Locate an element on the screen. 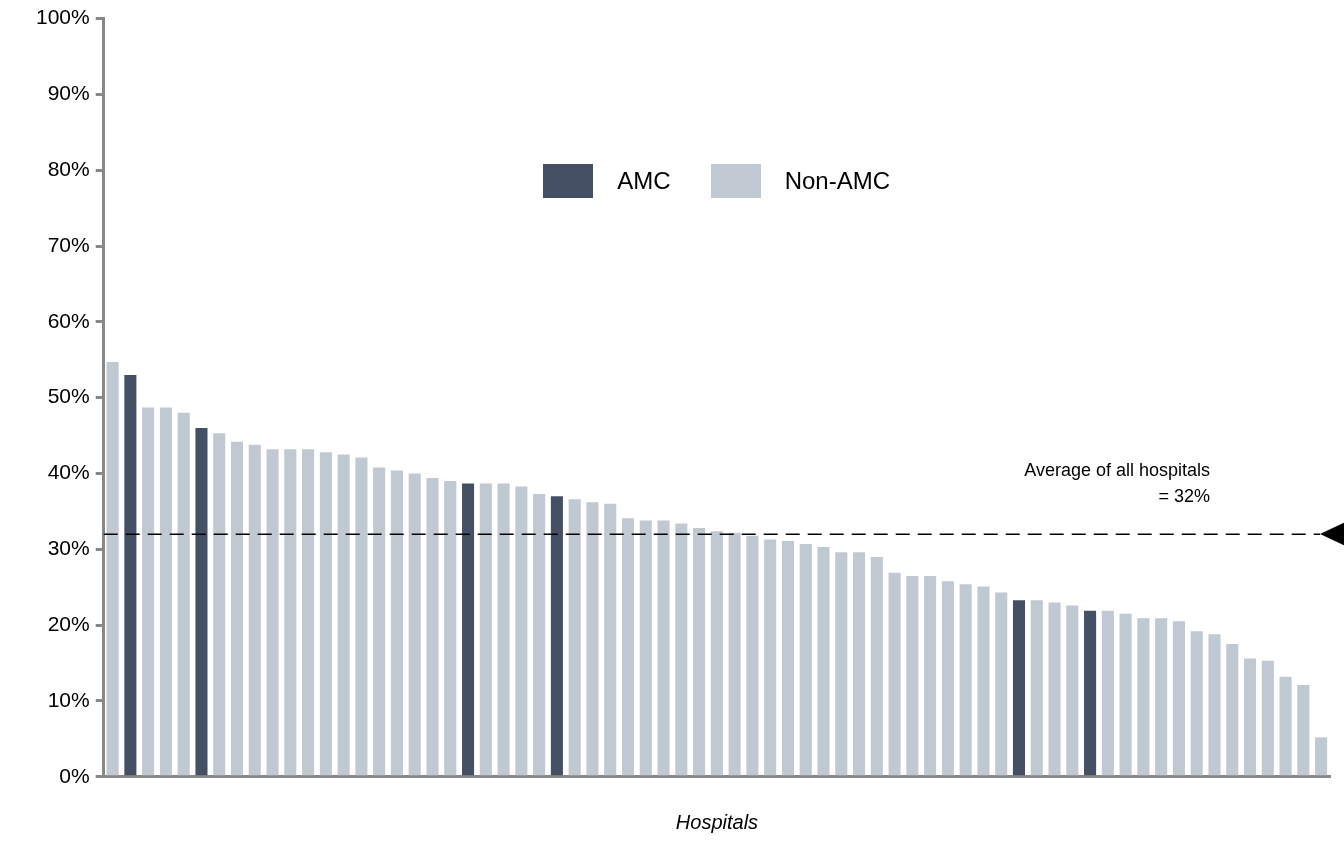 The image size is (1344, 842). legend-label: AMC is located at coordinates (644, 180).